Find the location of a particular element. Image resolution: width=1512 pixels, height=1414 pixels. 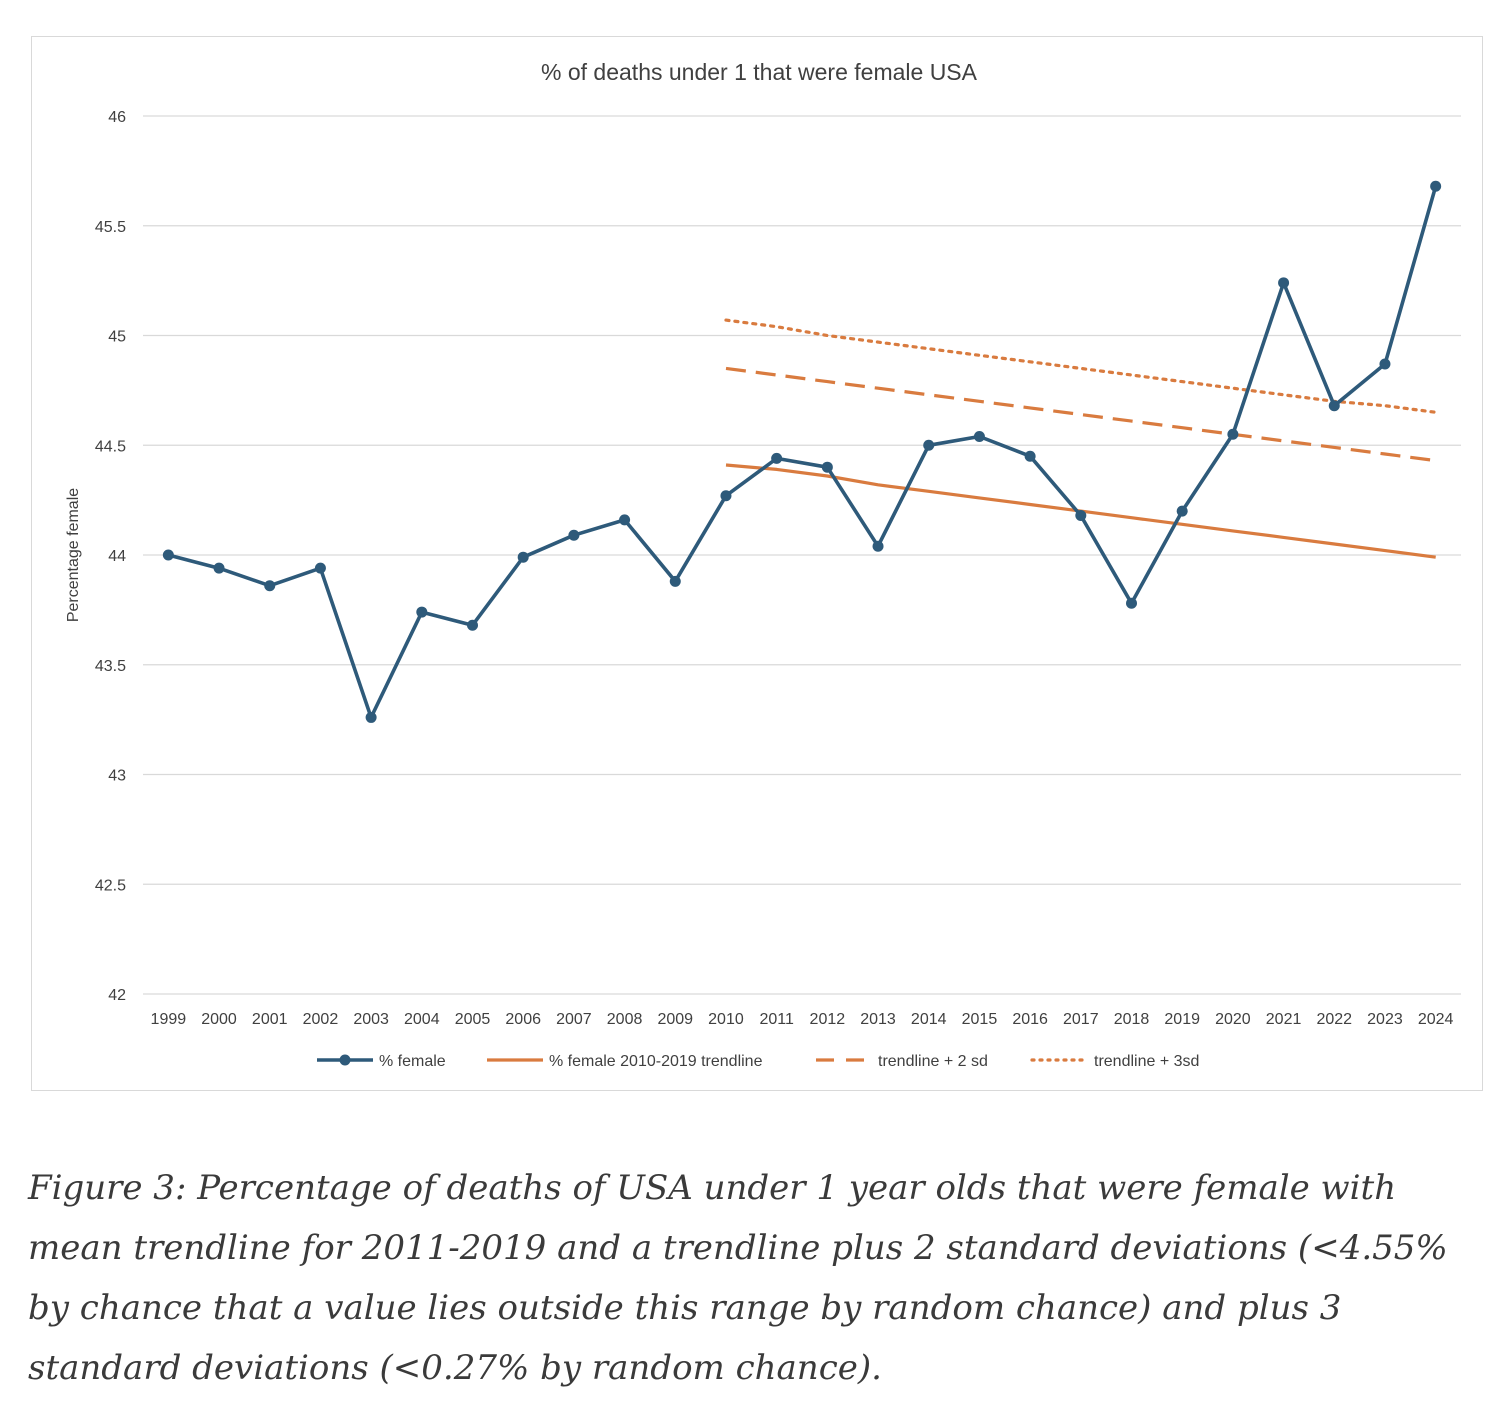

legend-label: % female 2010-2019 trendline is located at coordinates (656, 1061).